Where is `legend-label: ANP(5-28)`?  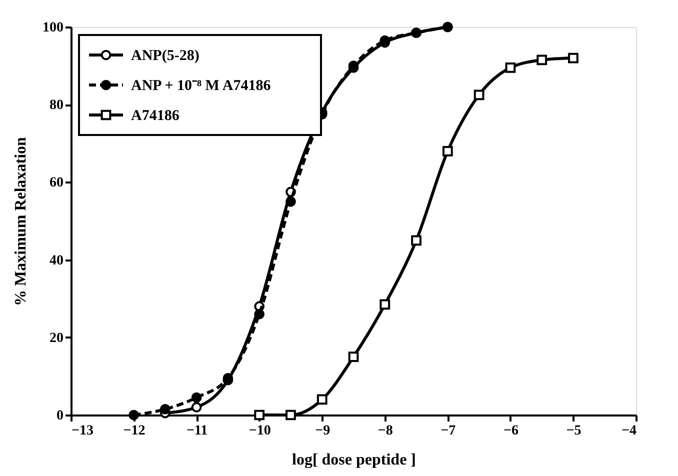 legend-label: ANP(5-28) is located at coordinates (165, 56).